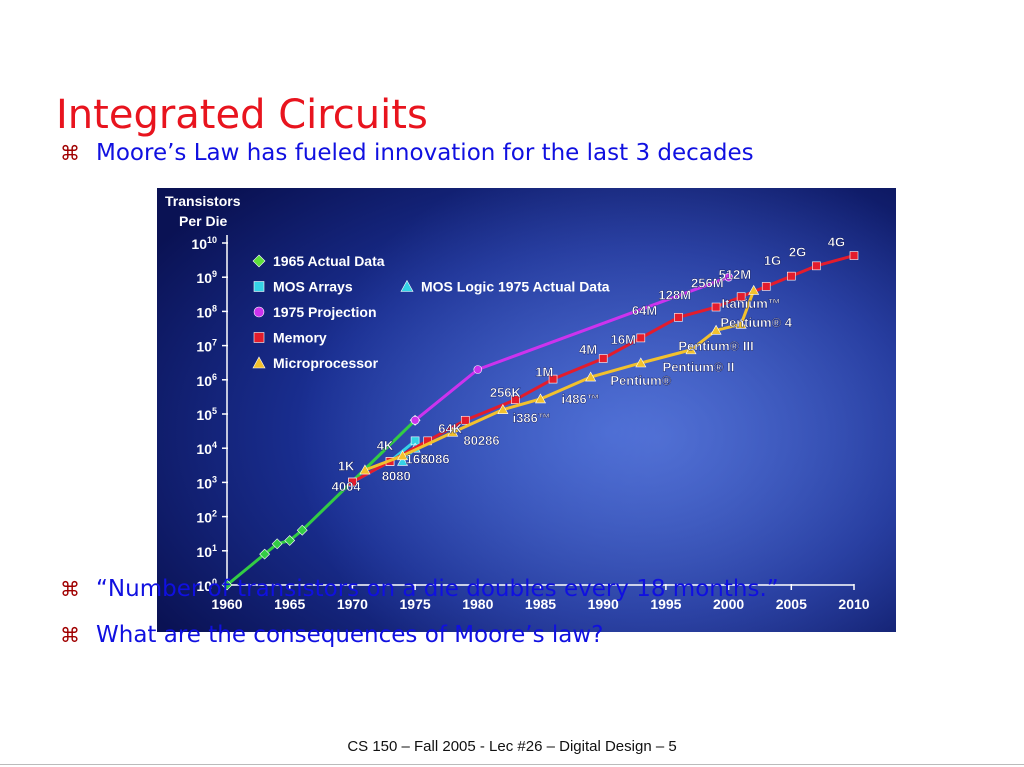 This screenshot has height=767, width=1024. What do you see at coordinates (206, 414) in the screenshot?
I see `y-tick-label: 10⁵` at bounding box center [206, 414].